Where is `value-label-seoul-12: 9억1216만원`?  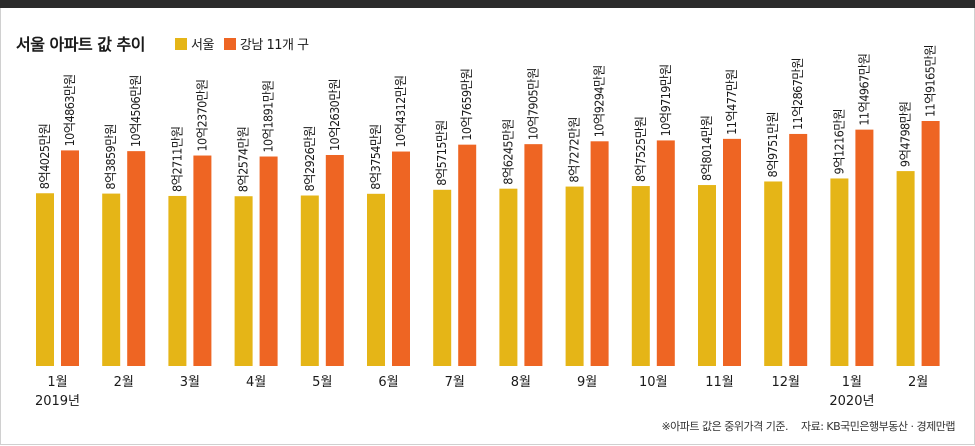
value-label-seoul-12: 9억1216만원 is located at coordinates (838, 142).